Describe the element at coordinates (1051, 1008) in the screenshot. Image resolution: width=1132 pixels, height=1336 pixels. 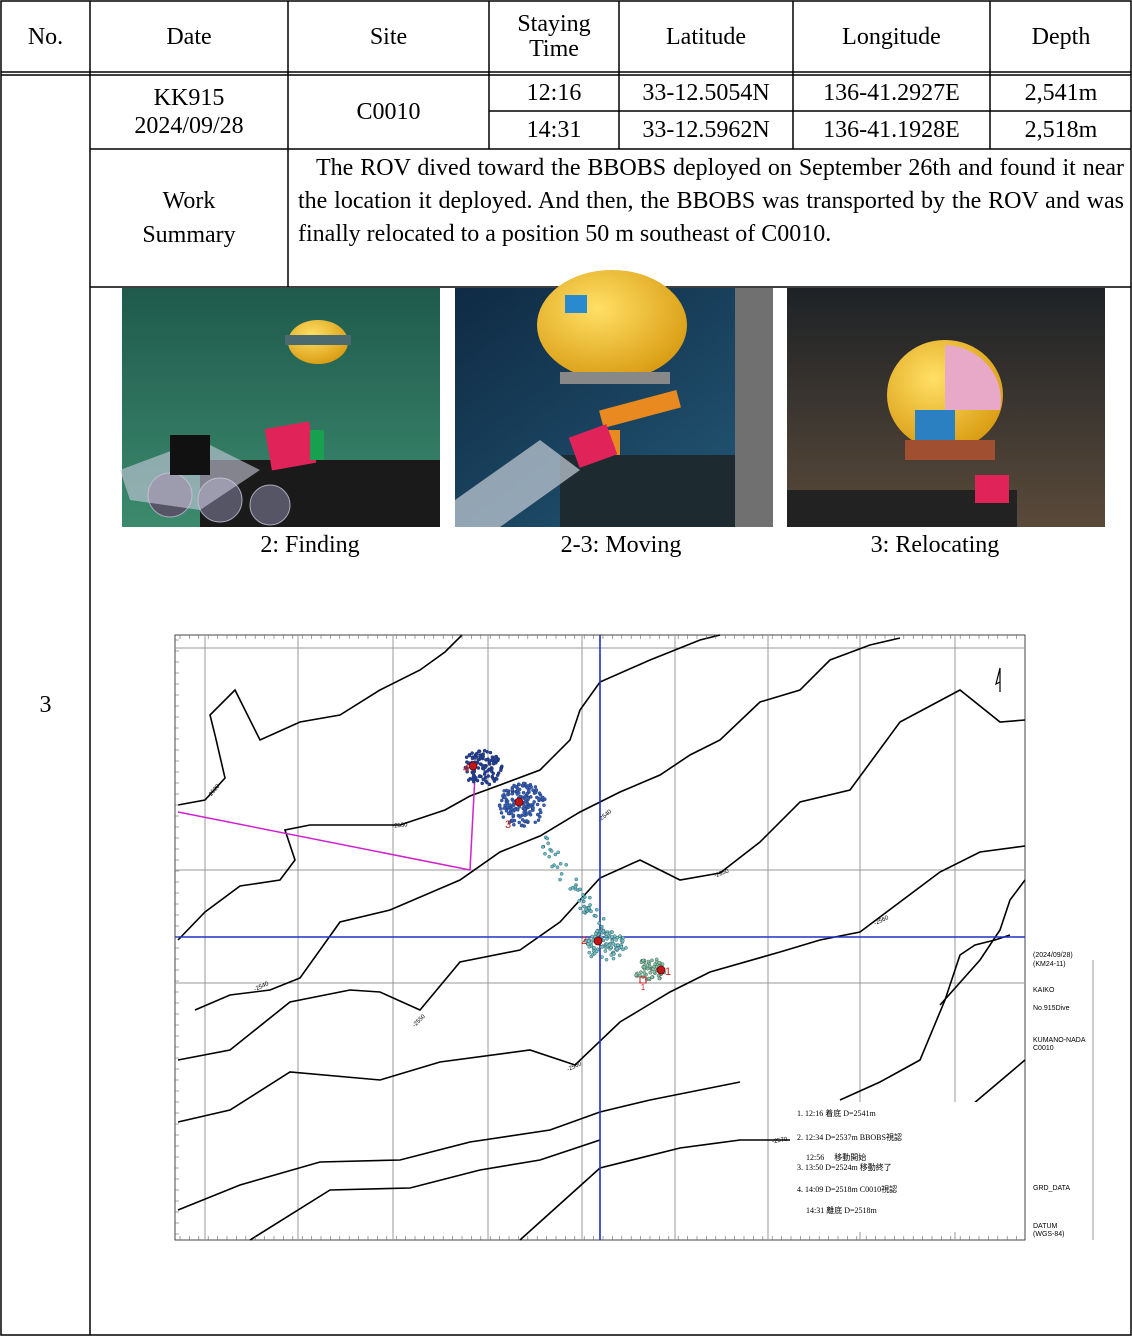
I see `map-info: No.915Dive` at that location.